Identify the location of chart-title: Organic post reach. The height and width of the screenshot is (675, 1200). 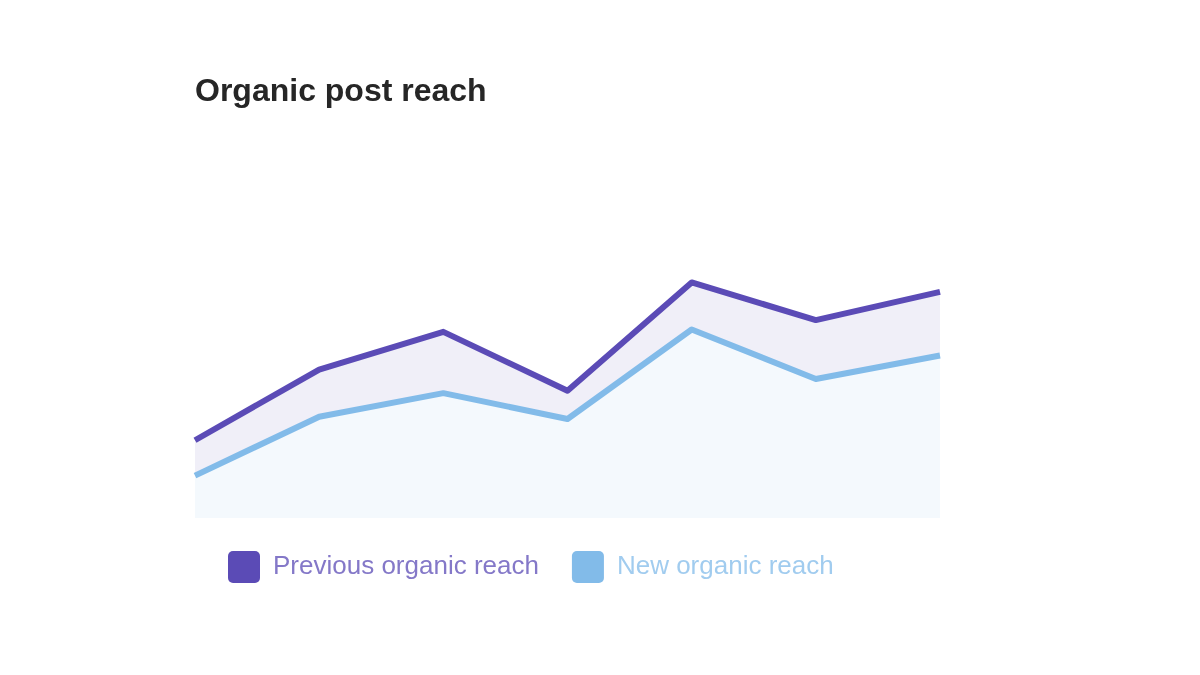
(341, 90).